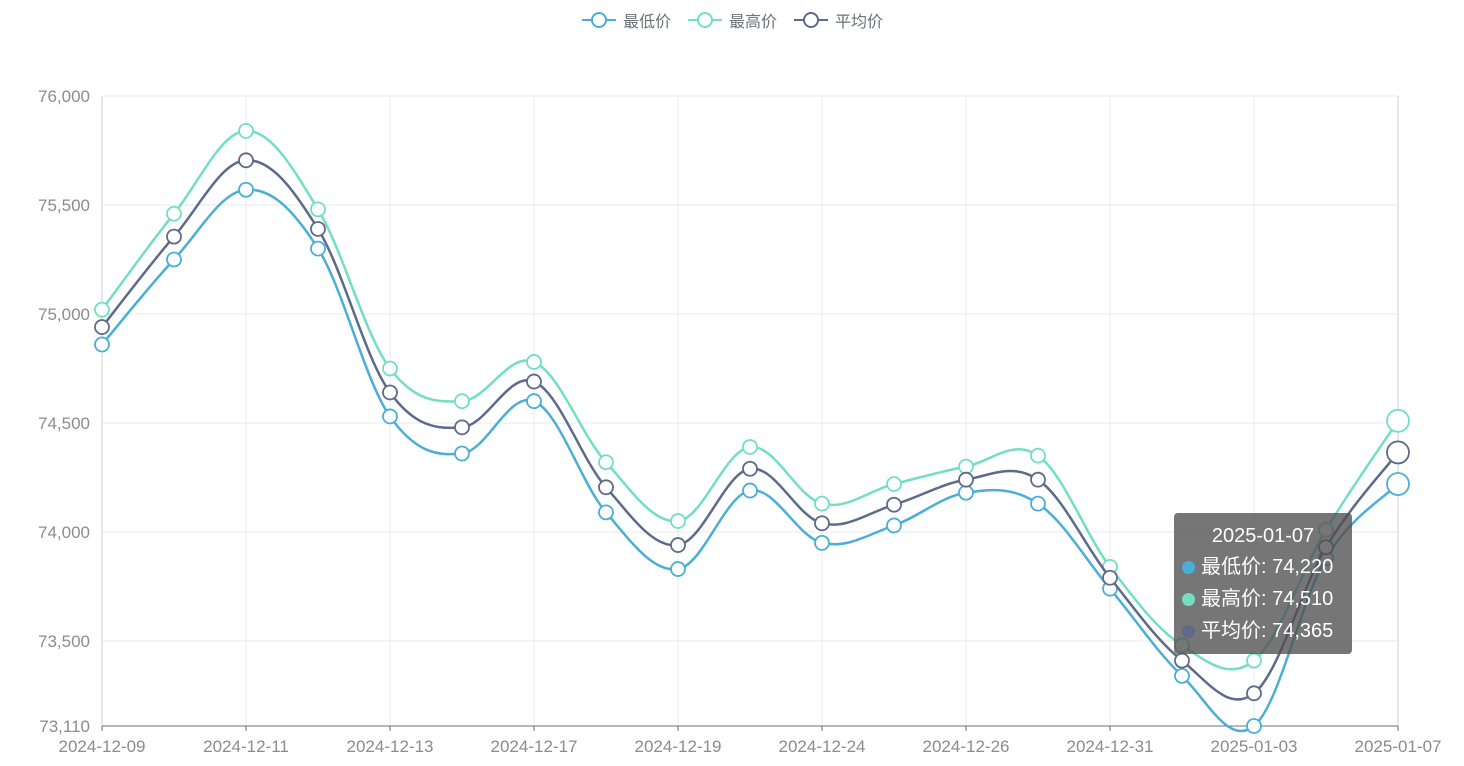  I want to click on y-tick-label: 74,500, so click(64, 423).